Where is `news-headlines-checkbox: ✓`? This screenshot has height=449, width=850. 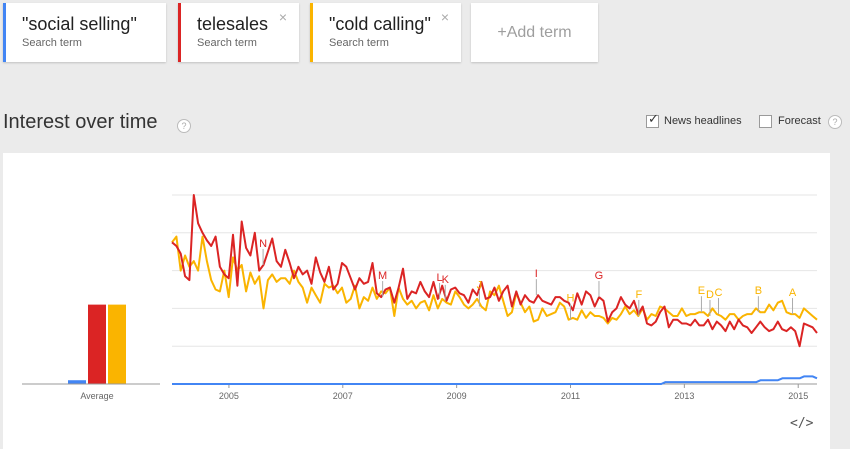
news-headlines-checkbox: ✓ is located at coordinates (652, 119).